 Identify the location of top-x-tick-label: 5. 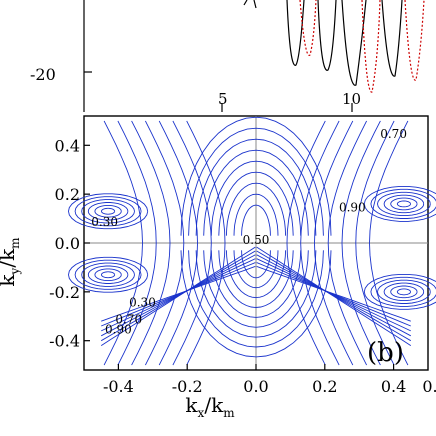
(223, 99).